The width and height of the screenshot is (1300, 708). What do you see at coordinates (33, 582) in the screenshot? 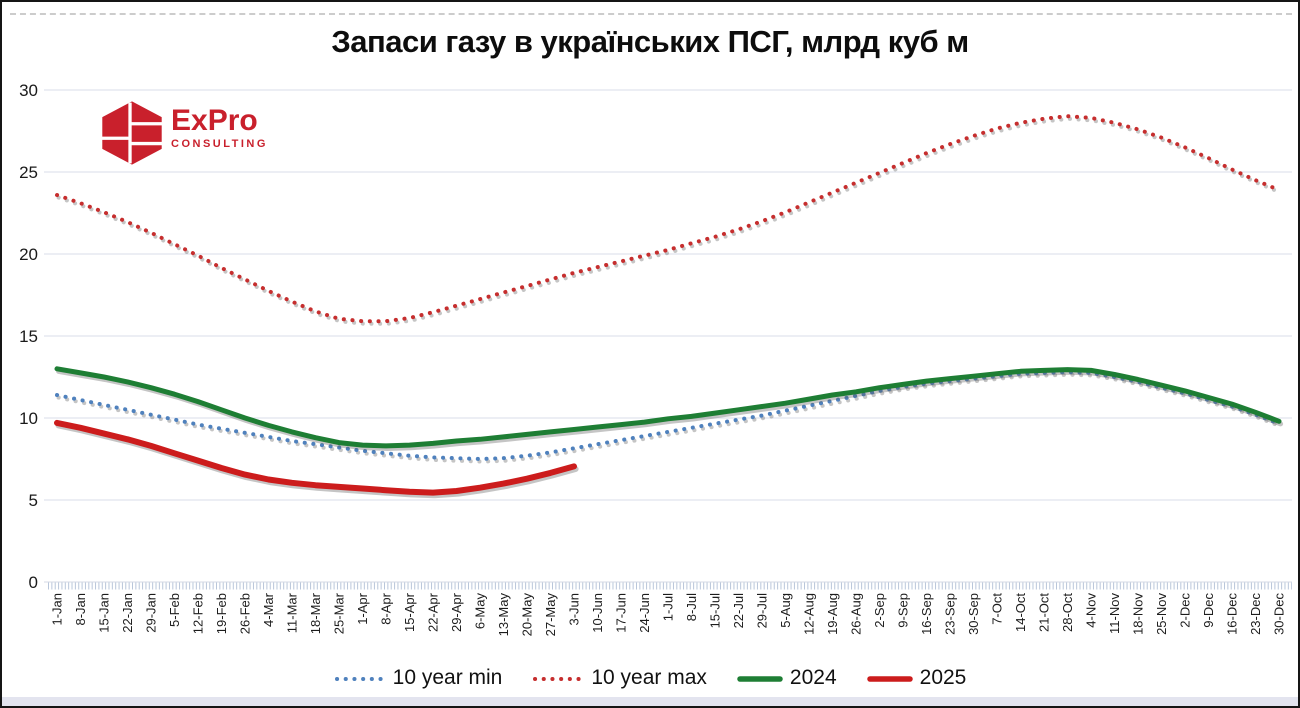
I see `y-axis-tick-label: 0` at bounding box center [33, 582].